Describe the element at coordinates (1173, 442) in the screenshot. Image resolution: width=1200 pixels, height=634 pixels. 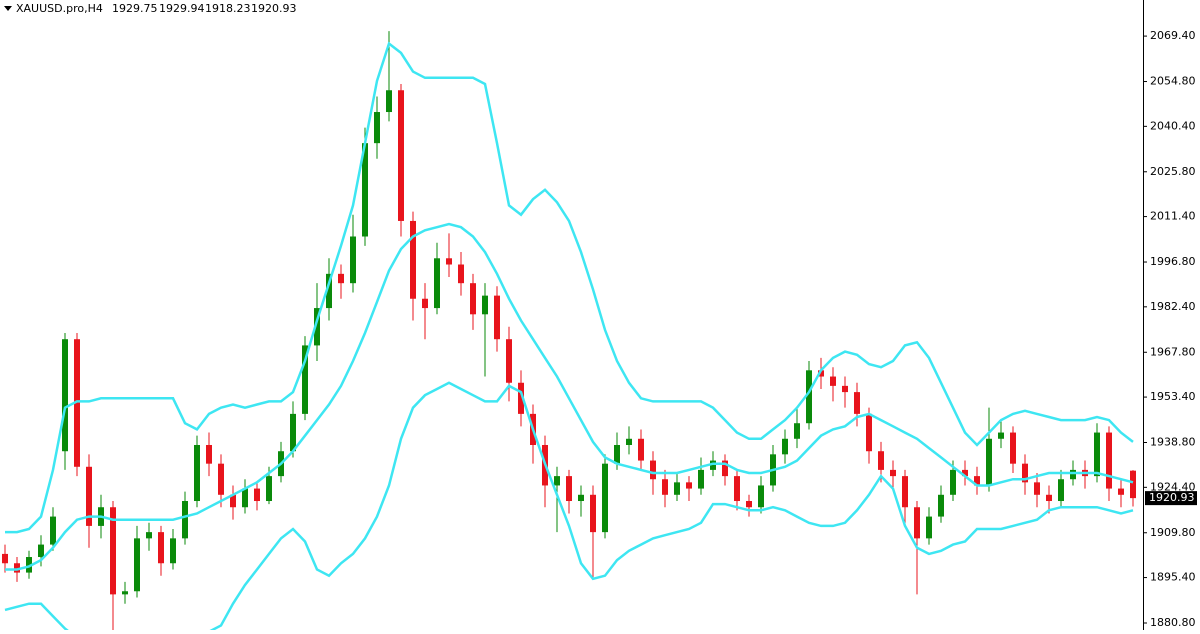
I see `y-tick-label: 1938.80` at that location.